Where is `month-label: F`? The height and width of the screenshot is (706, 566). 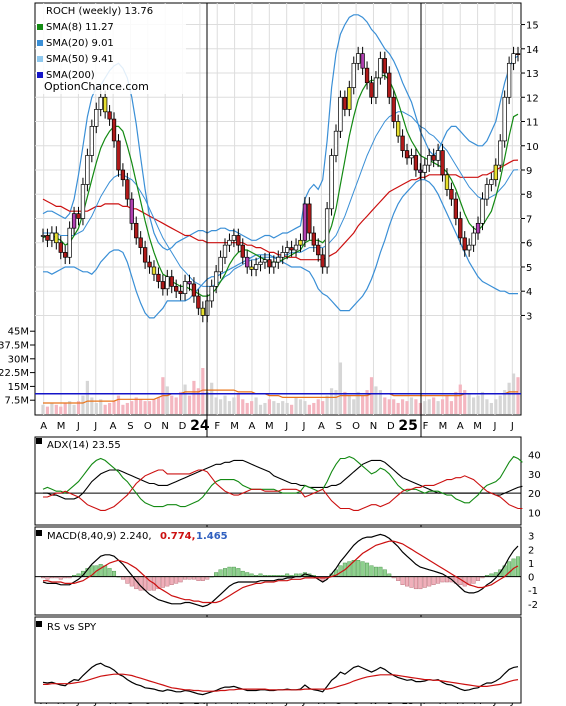
month-label: F is located at coordinates (217, 426).